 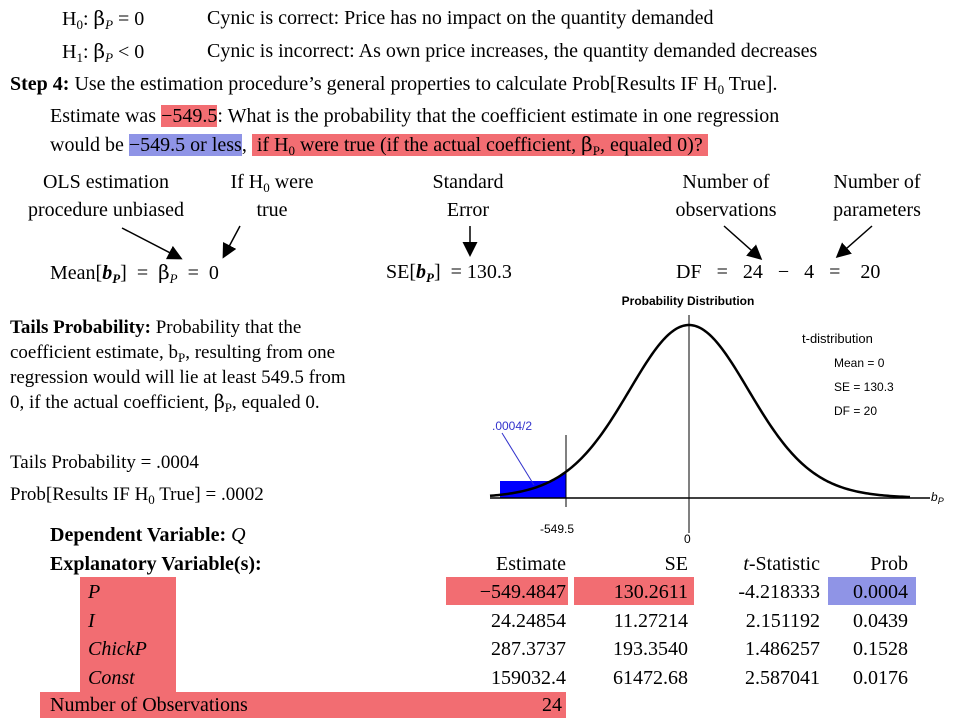 I want to click on explanatory-label: Explanatory Variable(s):, so click(x=156, y=564).